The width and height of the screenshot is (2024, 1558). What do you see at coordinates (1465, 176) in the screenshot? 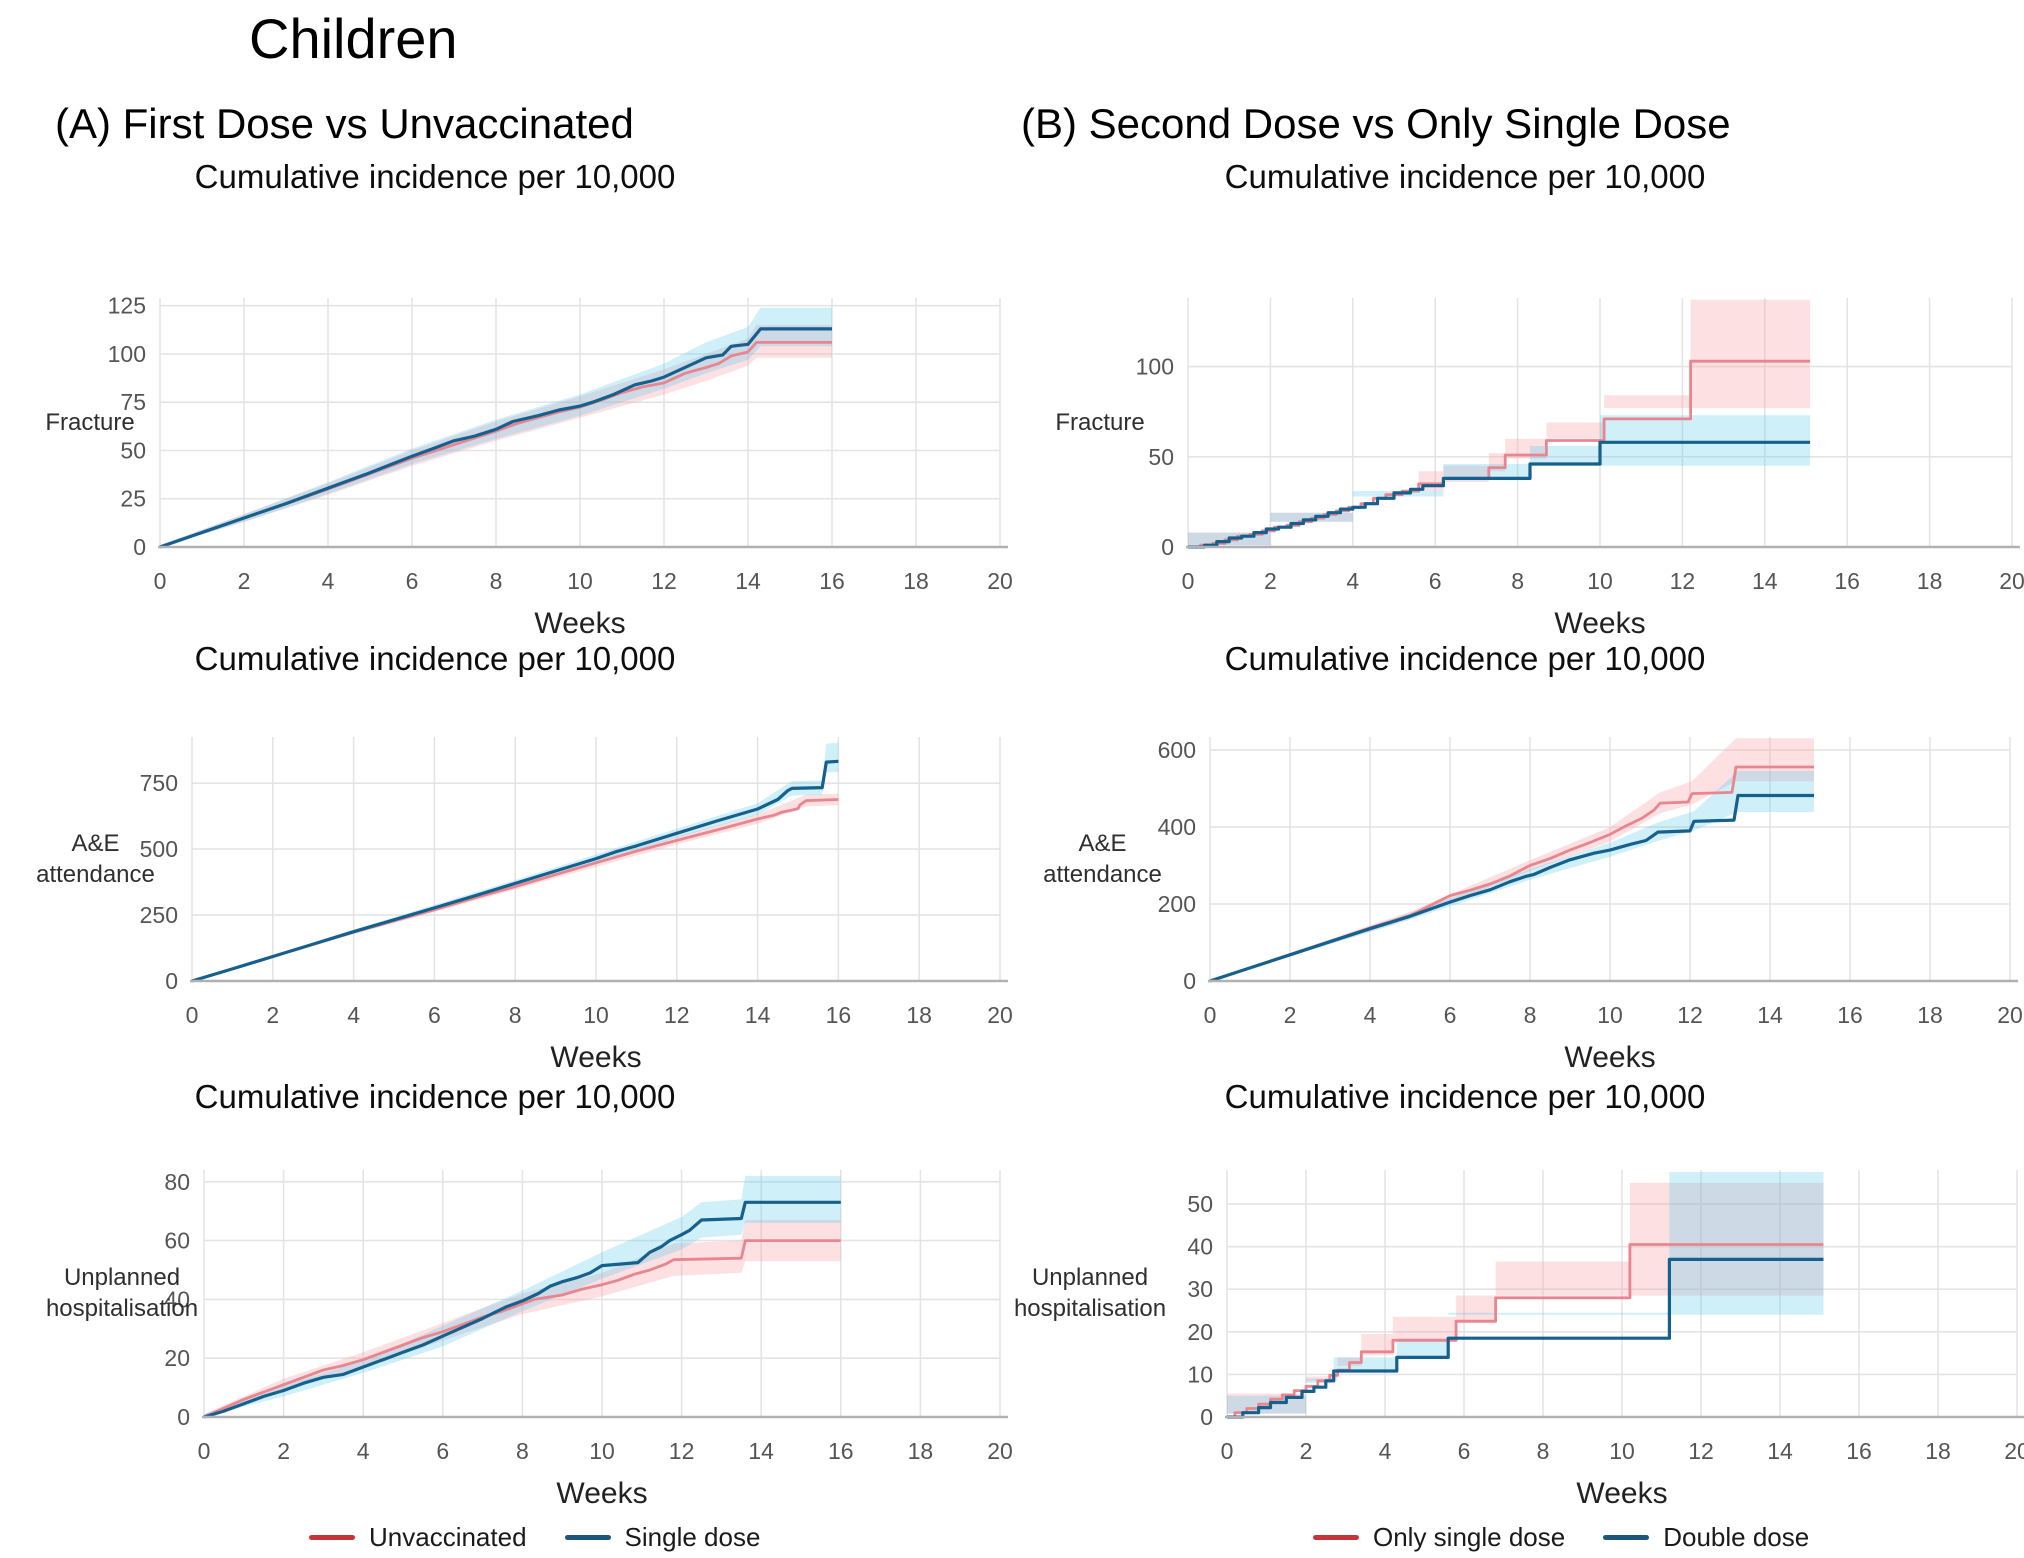
I see `chart-title-b-fracture: Cumulative incidence per 10,000` at bounding box center [1465, 176].